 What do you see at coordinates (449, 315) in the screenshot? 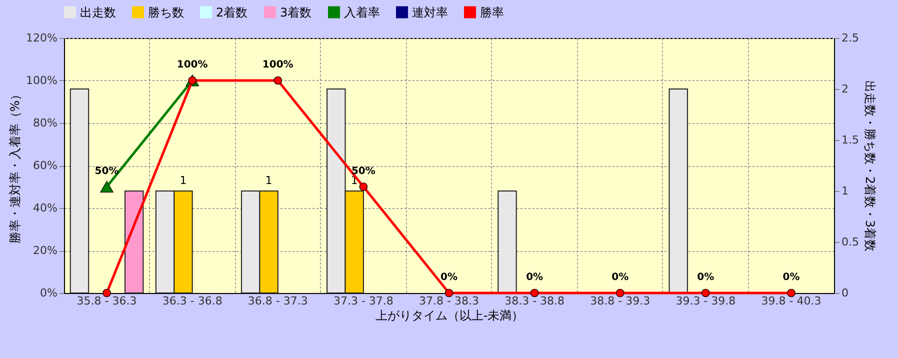
I see `x-axis-title: 上がりタイム（以上-未満）` at bounding box center [449, 315].